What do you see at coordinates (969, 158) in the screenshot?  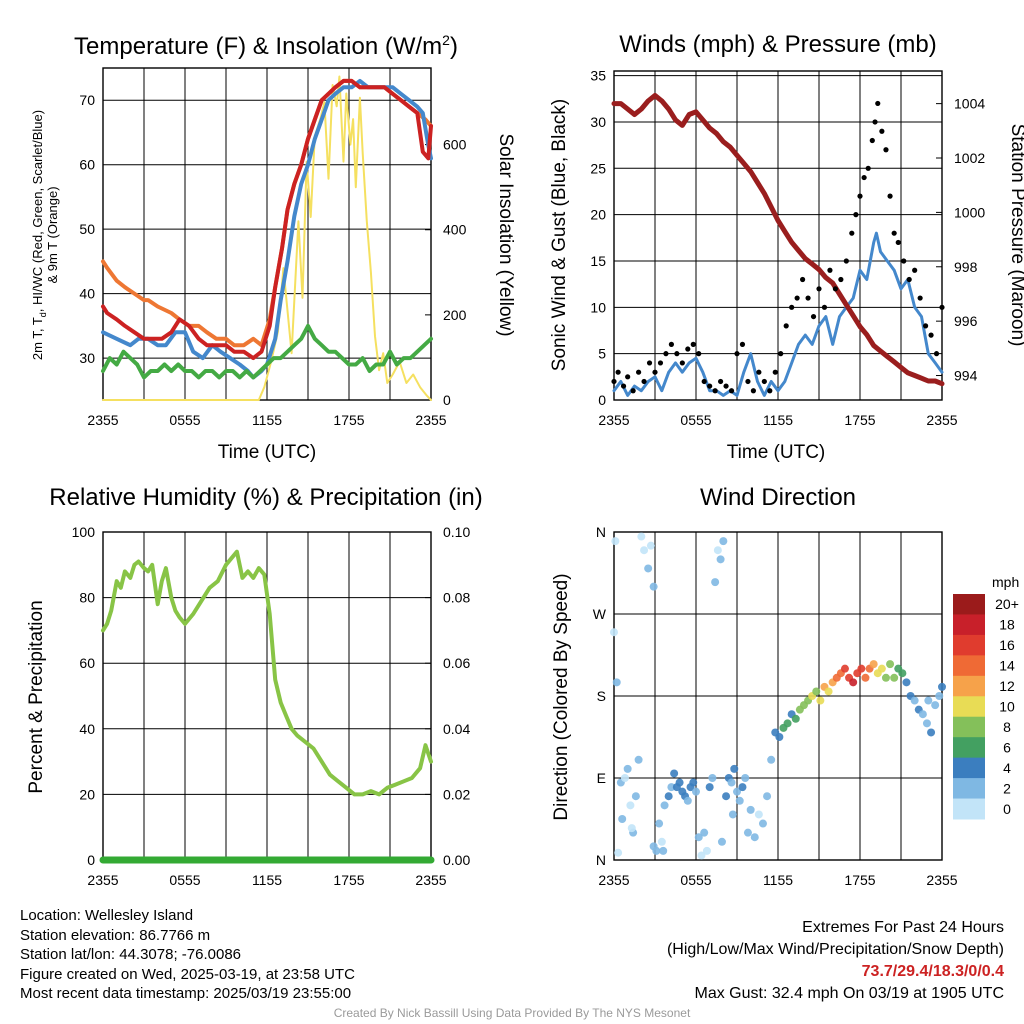 I see `wind-y2tick: 1002` at bounding box center [969, 158].